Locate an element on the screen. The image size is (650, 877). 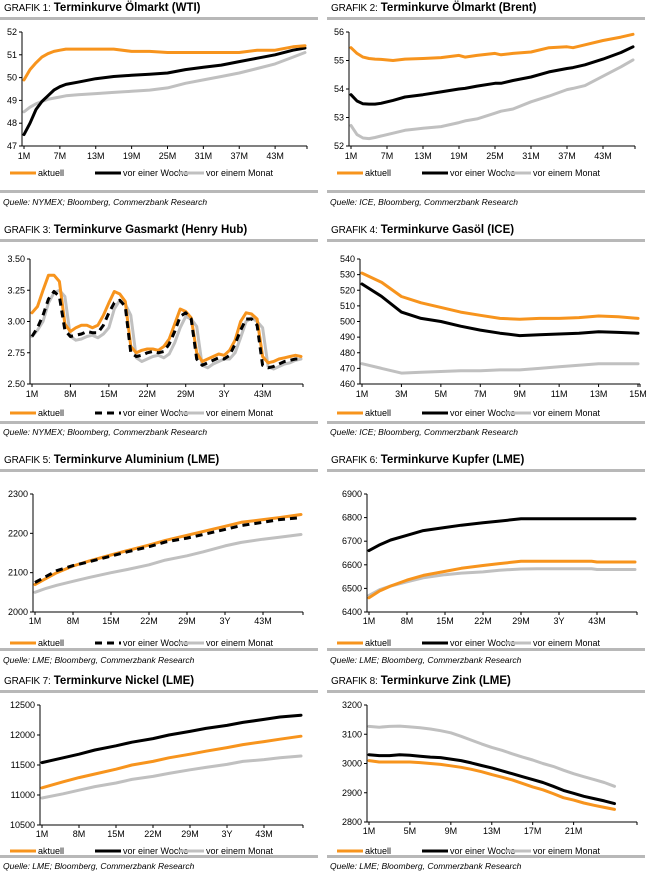
y-tick-label: 520 is located at coordinates (347, 290).